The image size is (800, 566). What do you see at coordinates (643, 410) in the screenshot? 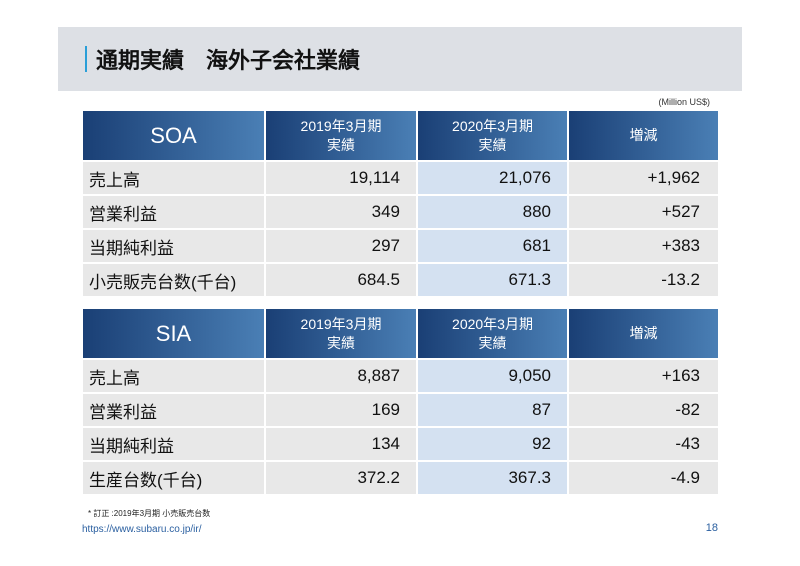
I see `value-change: -82` at bounding box center [643, 410].